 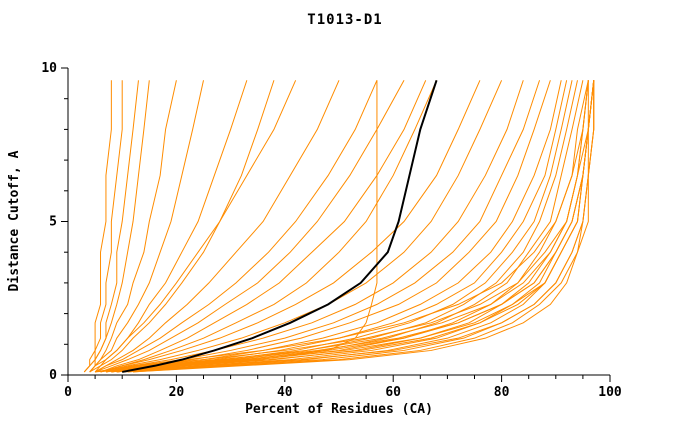 I want to click on chart-title: T1013-D1, so click(x=344, y=20).